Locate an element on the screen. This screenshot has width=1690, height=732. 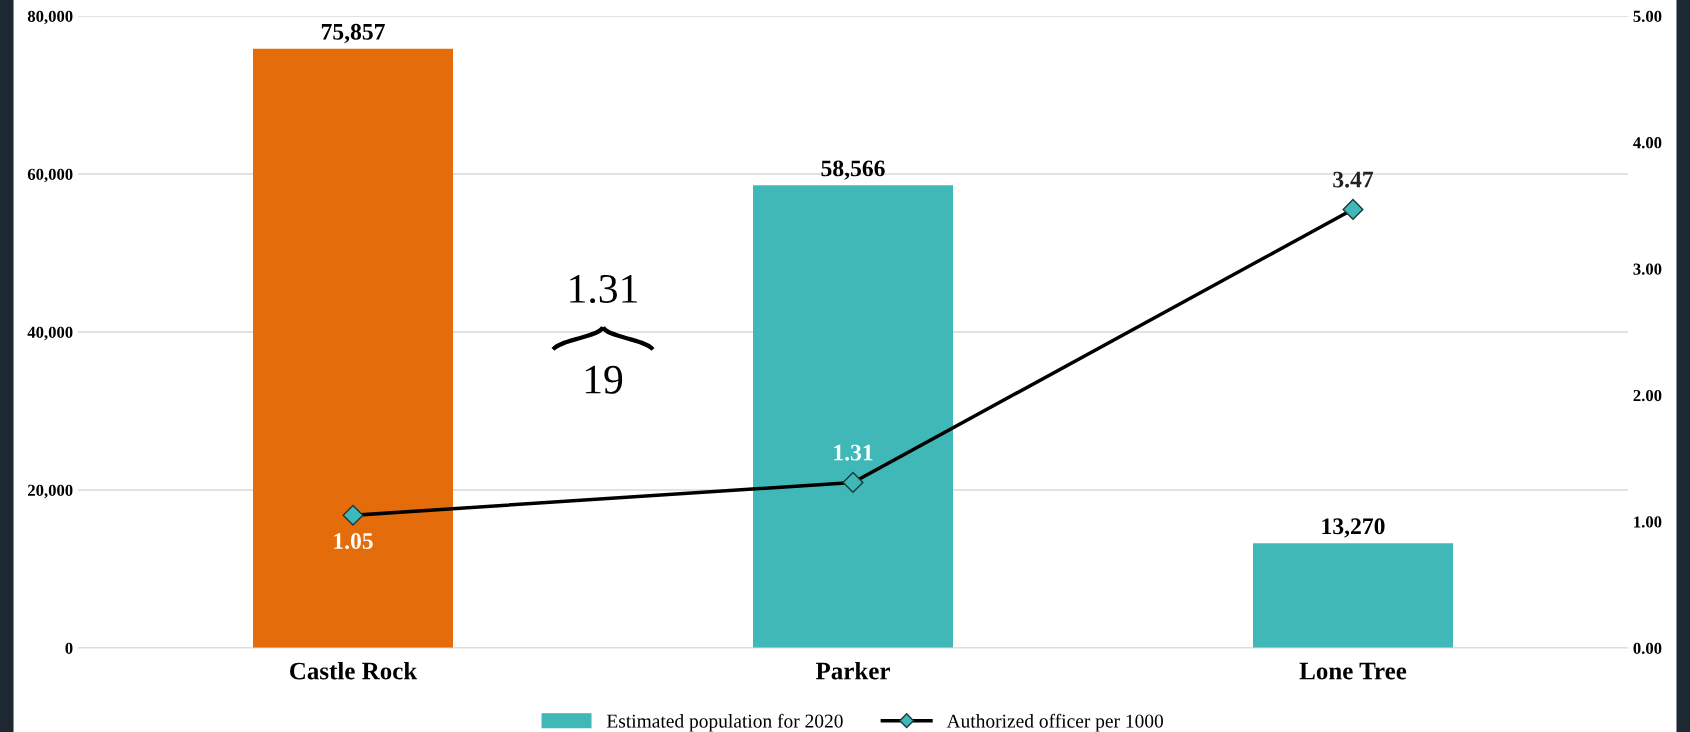
y2-tick-label: 4.00 is located at coordinates (1647, 143).